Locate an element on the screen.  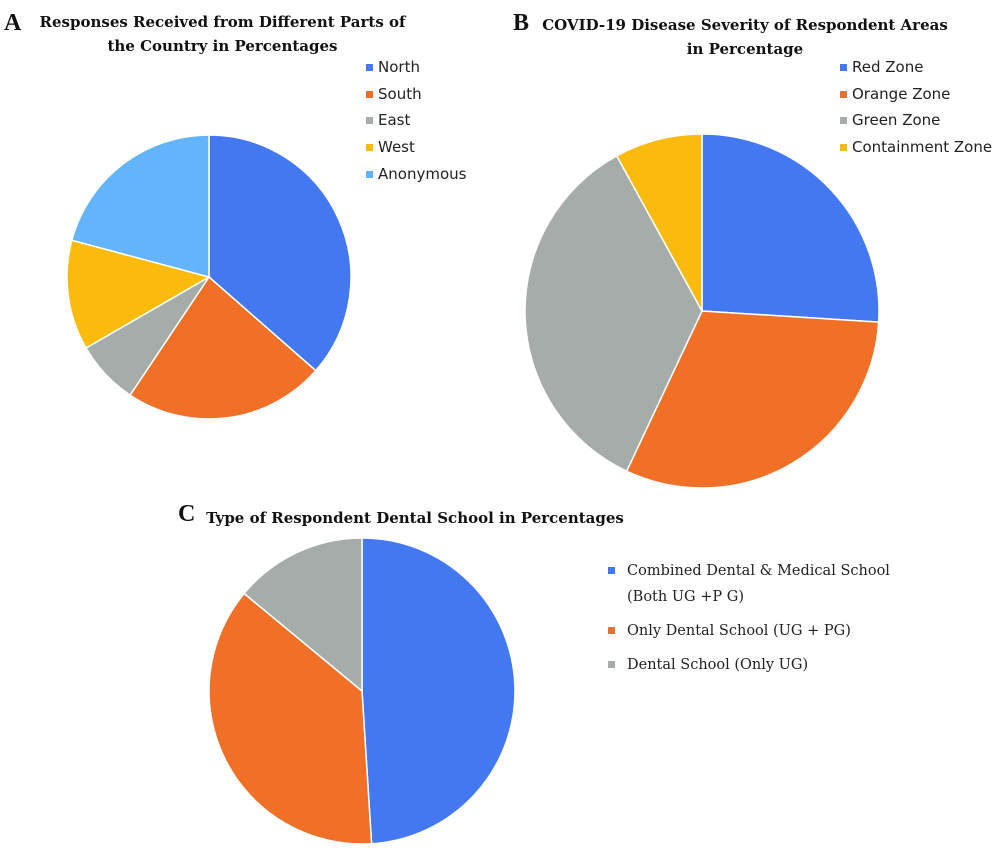
legend-item-b-3: Containment Zone is located at coordinates (916, 151).